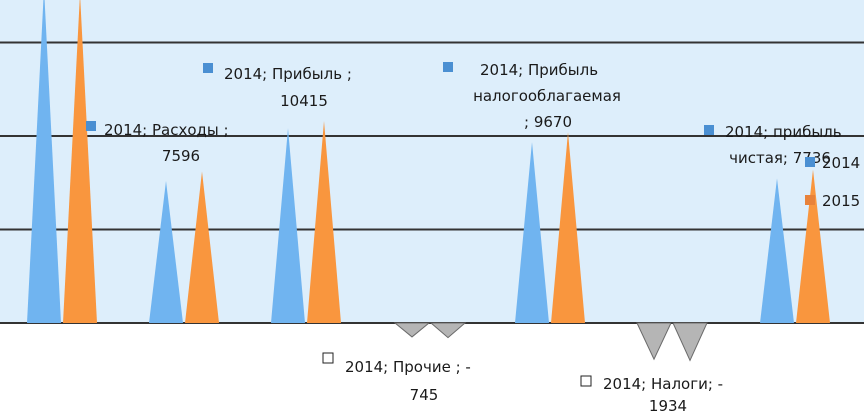 The image size is (864, 415). Describe the element at coordinates (841, 201) in the screenshot. I see `legend-label-2015: 2015` at that location.